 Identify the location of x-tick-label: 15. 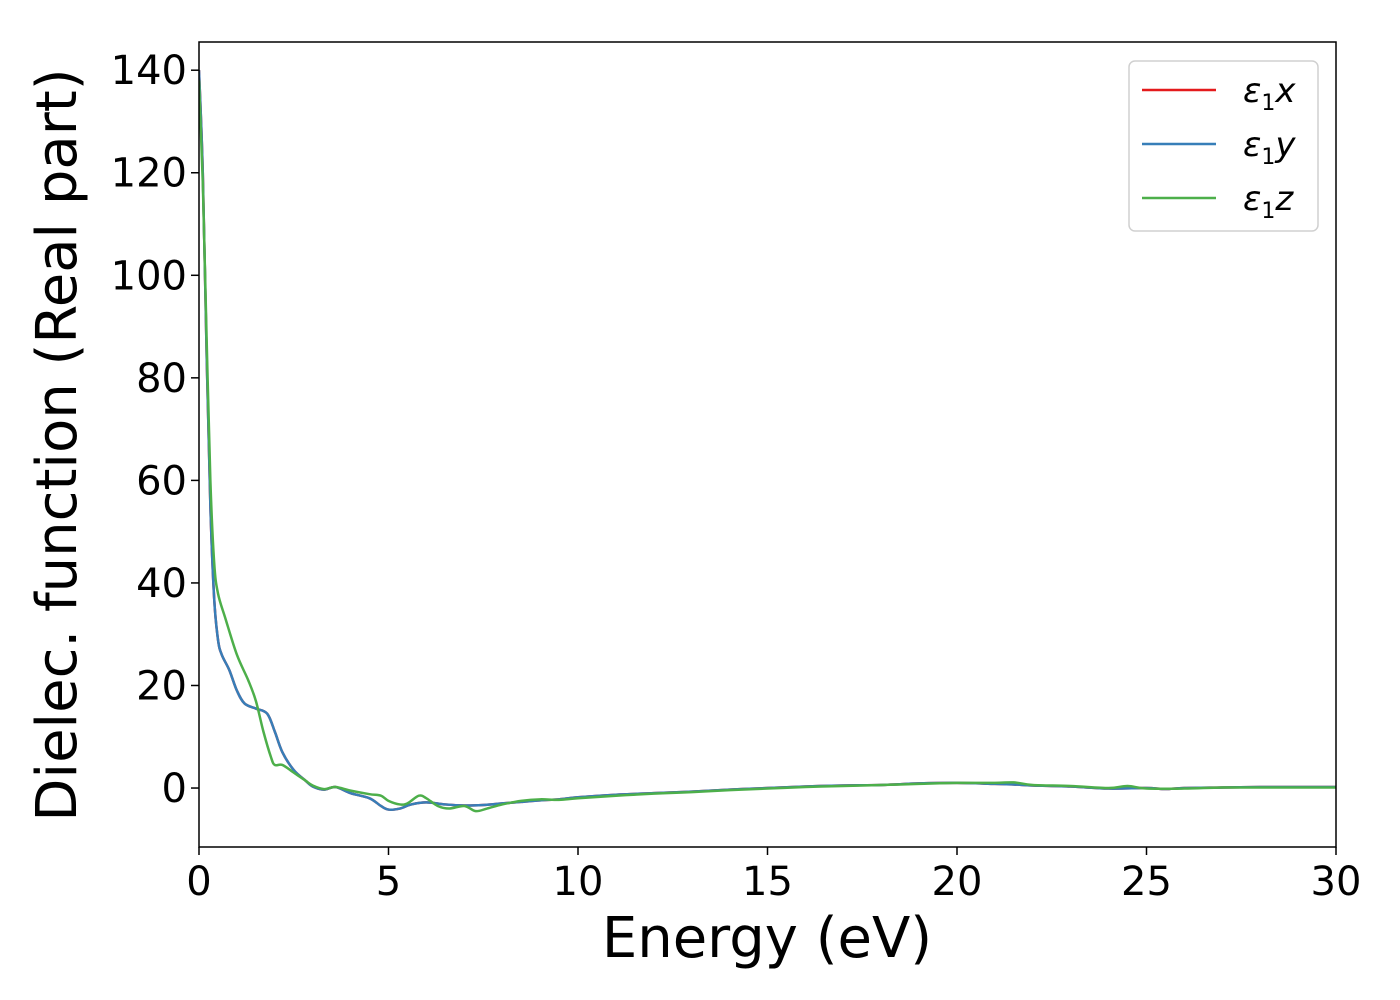
(767, 882).